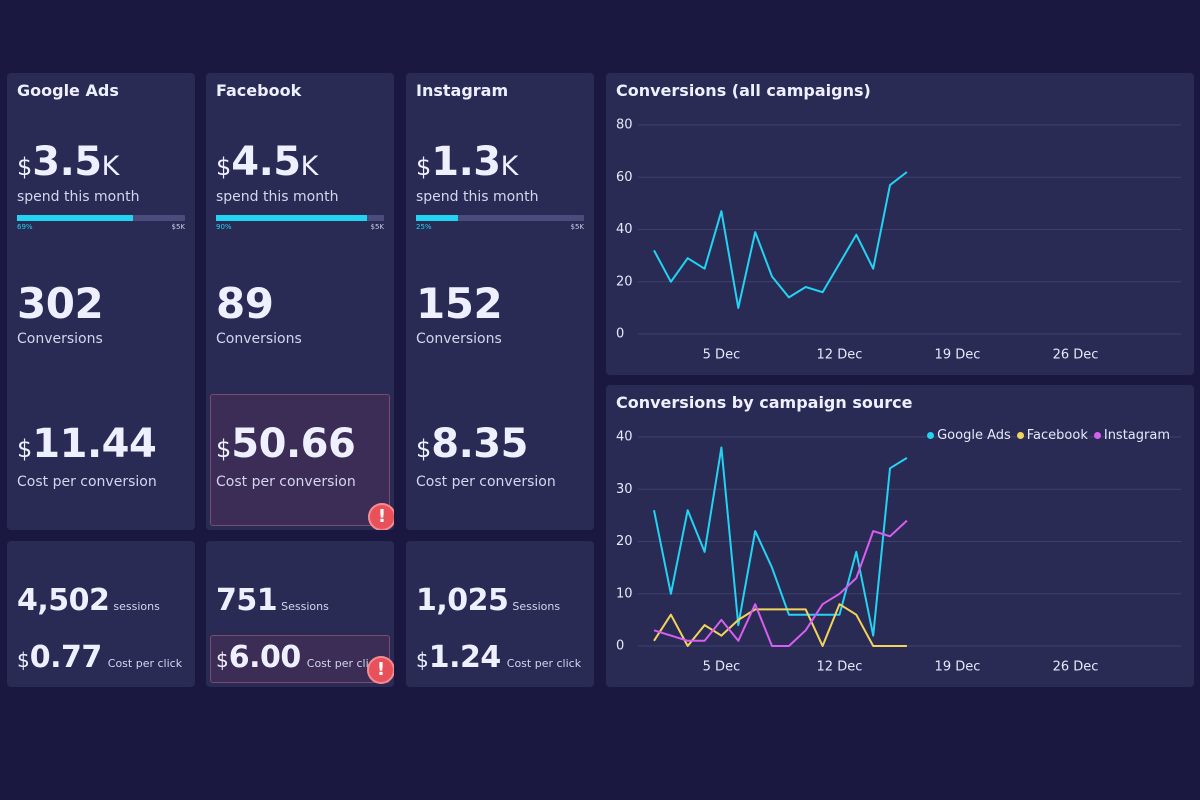 This screenshot has width=1200, height=800. Describe the element at coordinates (488, 600) in the screenshot. I see `sessions: 1,025 Sessions` at that location.